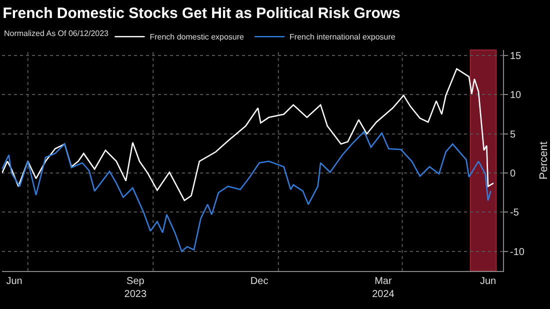 The width and height of the screenshot is (550, 309). Describe the element at coordinates (513, 174) in the screenshot. I see `y-tick-label: 0` at that location.